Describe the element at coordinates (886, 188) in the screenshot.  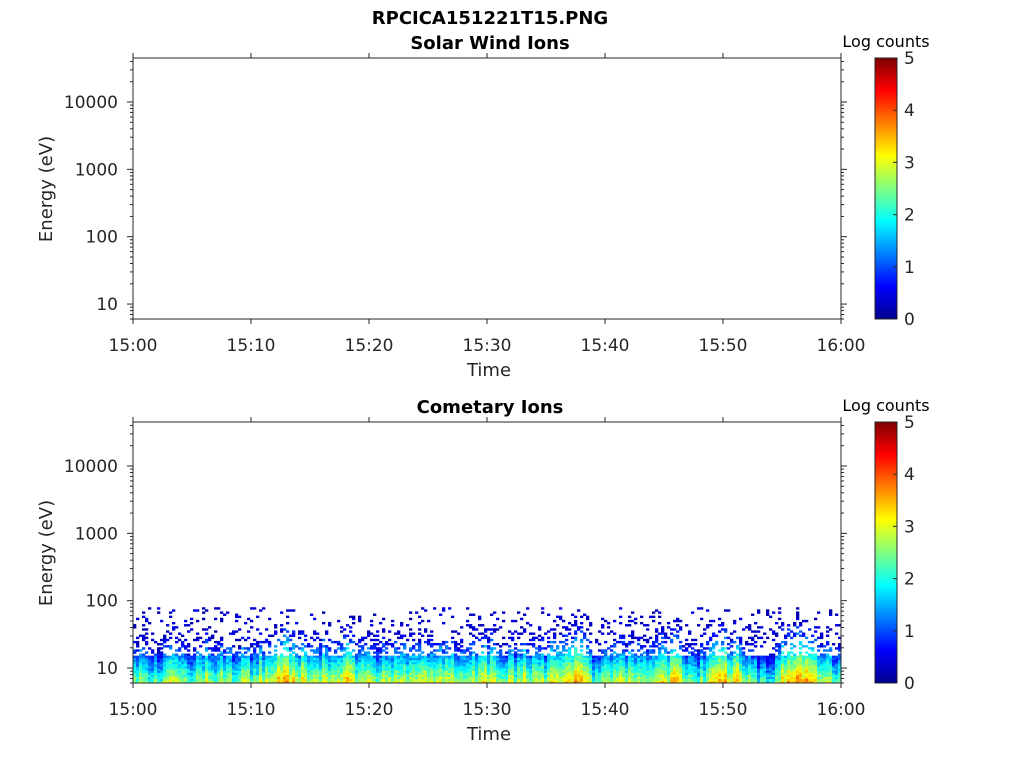
I see `colorbar` at that location.